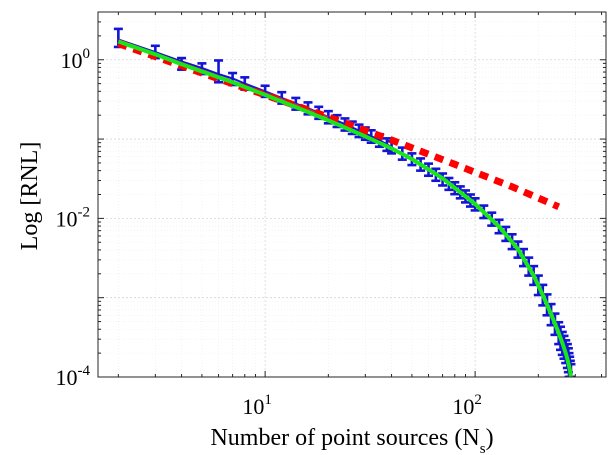 This screenshot has width=612, height=455. What do you see at coordinates (30, 196) in the screenshot?
I see `y-axis-label: Log [RNL]` at bounding box center [30, 196].